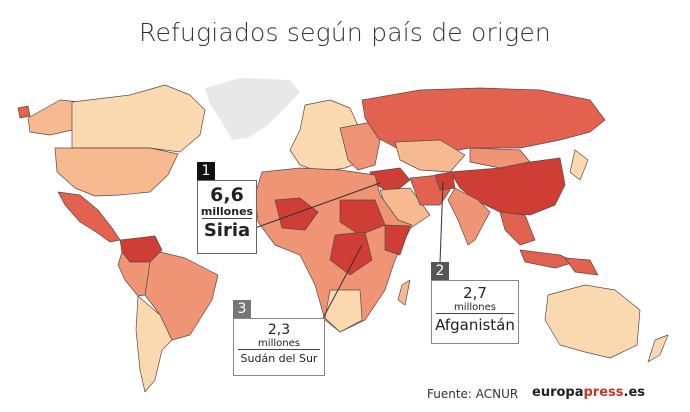  What do you see at coordinates (206, 171) in the screenshot?
I see `rank-badge-1: 1` at bounding box center [206, 171].